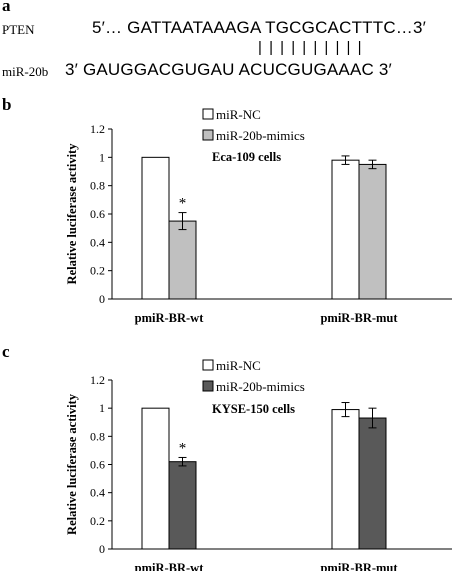  Describe the element at coordinates (259, 27) in the screenshot. I see `pten-sequence: 5′… GATTAATAAAGA TGCGCACTTTC…3′` at that location.